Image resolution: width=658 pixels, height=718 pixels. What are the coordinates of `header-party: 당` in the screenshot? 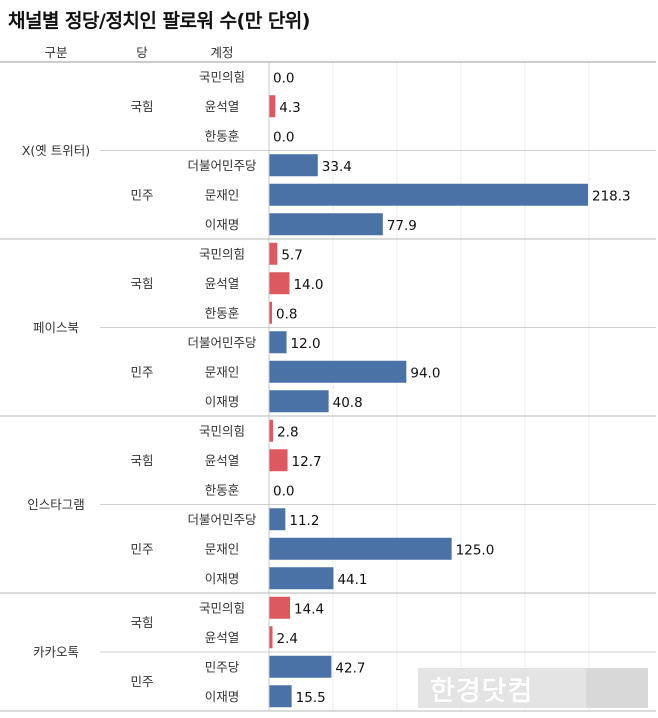 It's located at (142, 52).